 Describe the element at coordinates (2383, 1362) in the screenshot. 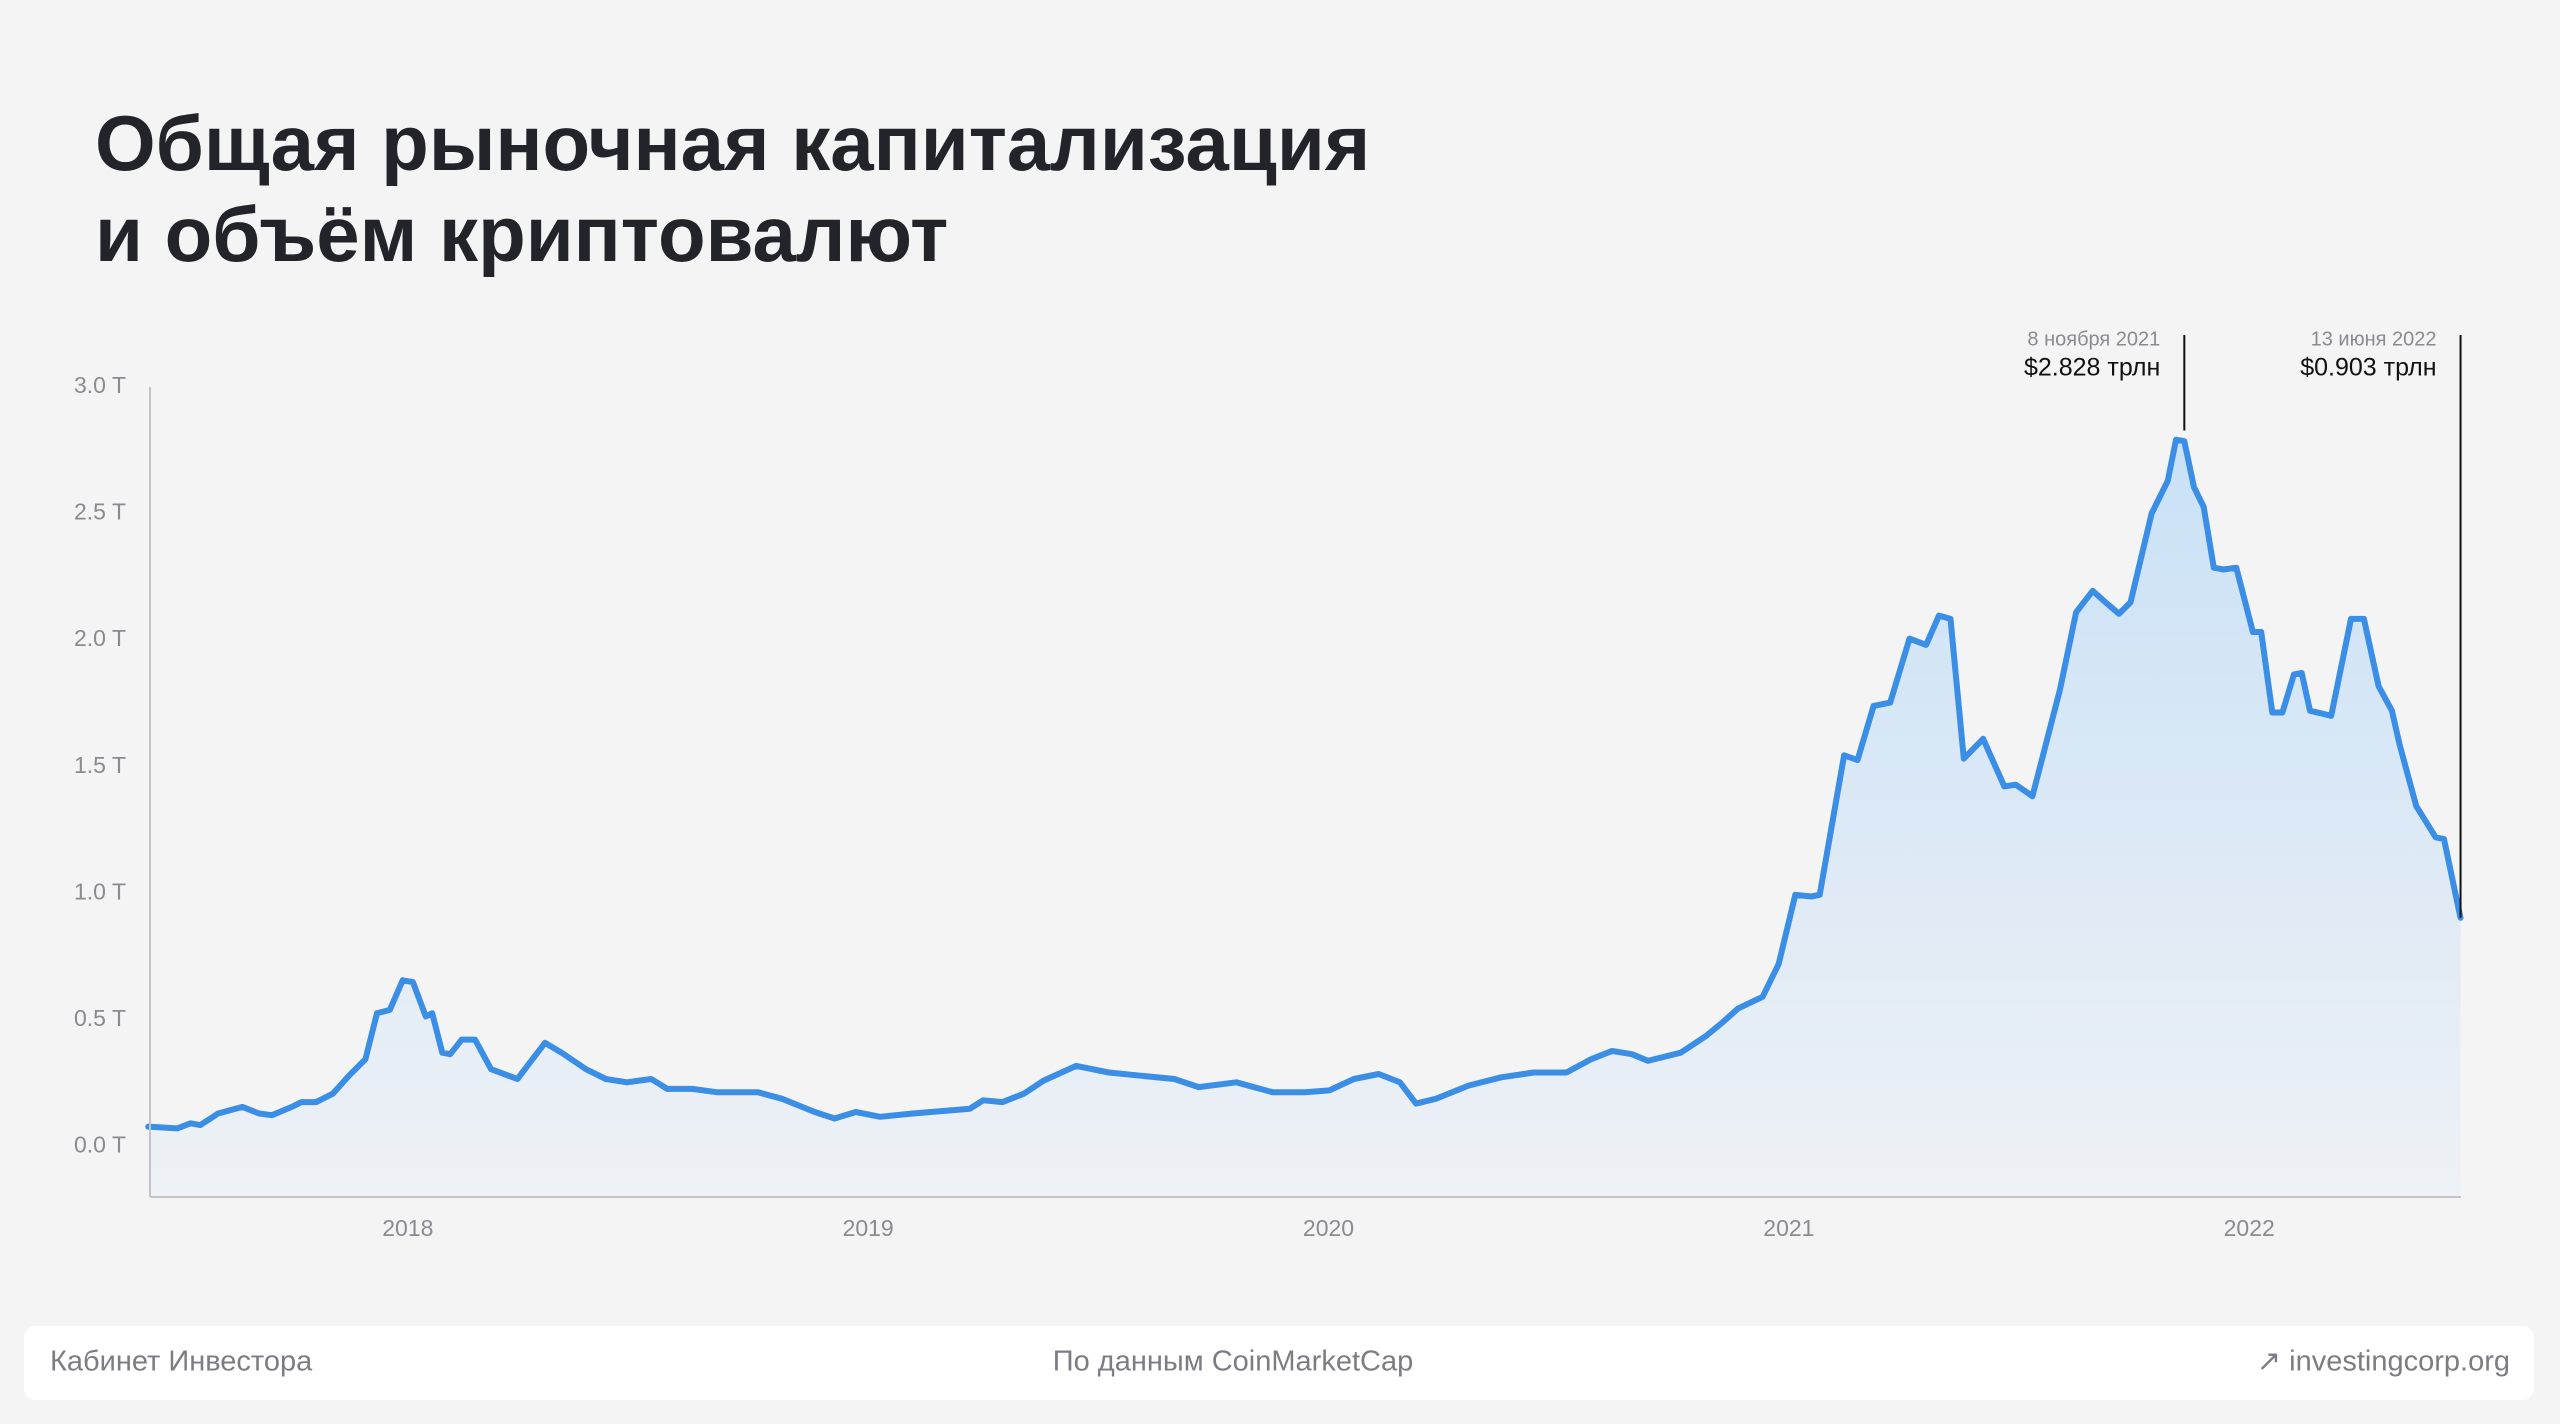

I see `footer-right: ↗ investingcorp.org` at that location.